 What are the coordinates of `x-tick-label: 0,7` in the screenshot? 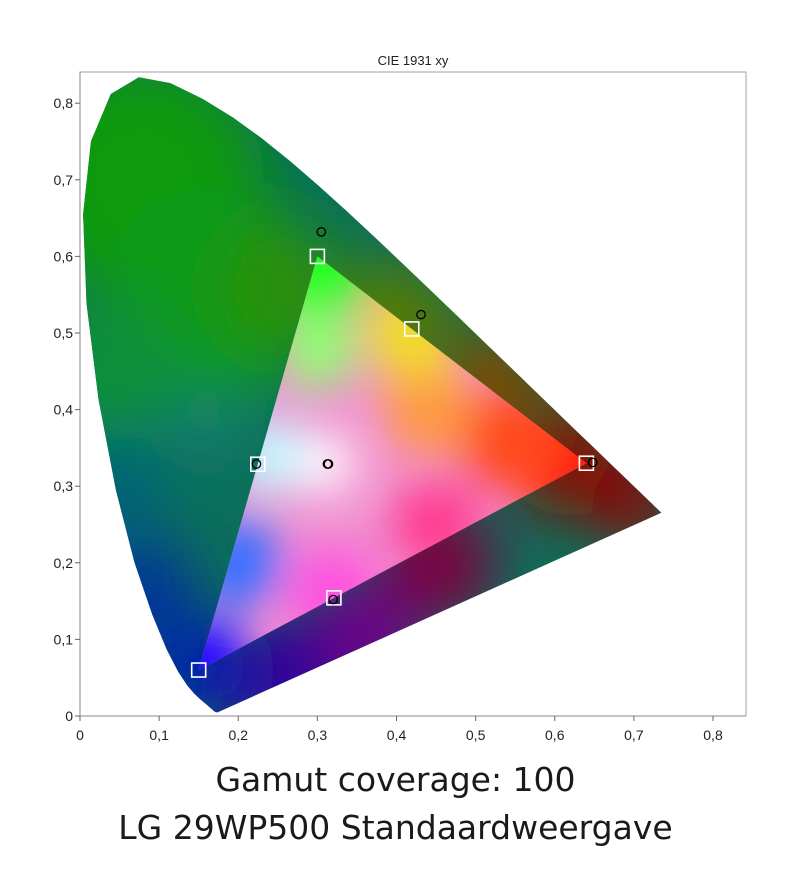 It's located at (634, 735).